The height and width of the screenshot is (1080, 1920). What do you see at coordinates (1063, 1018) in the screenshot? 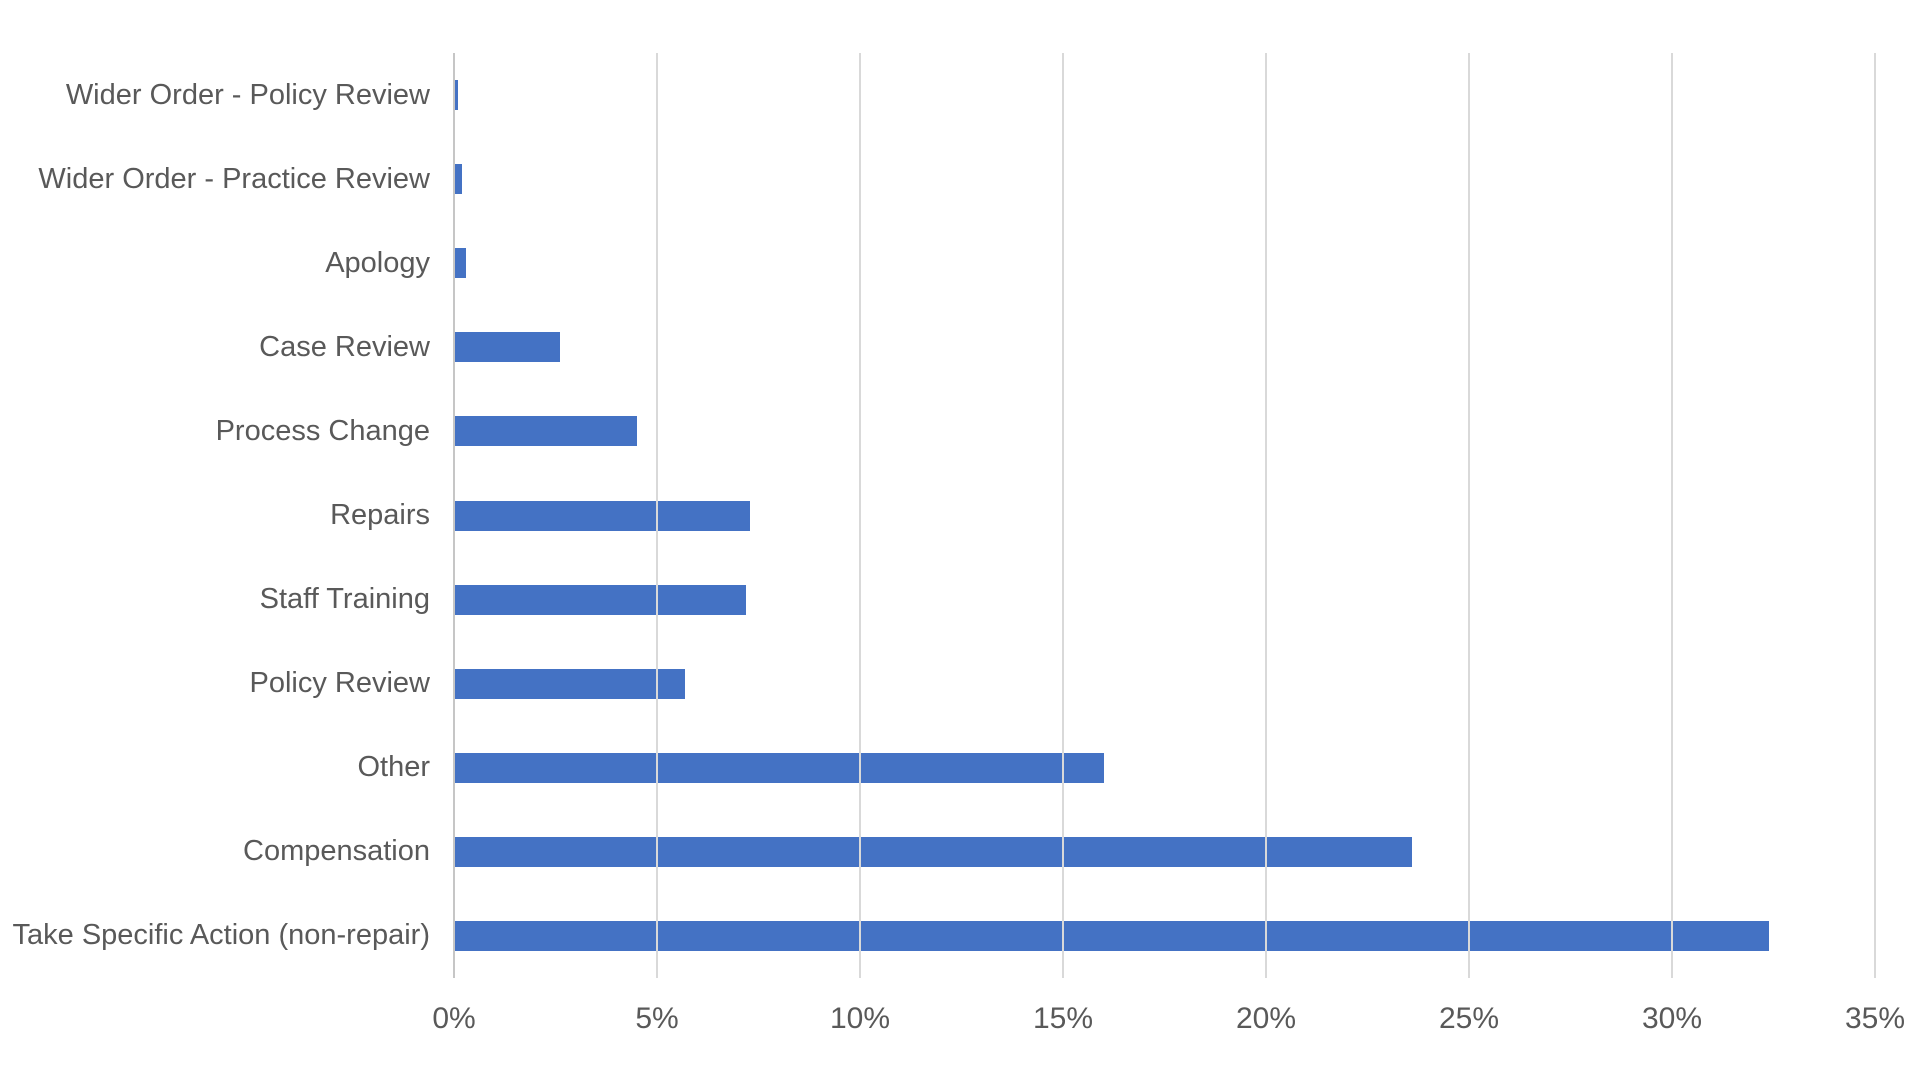
I see `x-tick-label: 15%` at bounding box center [1063, 1018].